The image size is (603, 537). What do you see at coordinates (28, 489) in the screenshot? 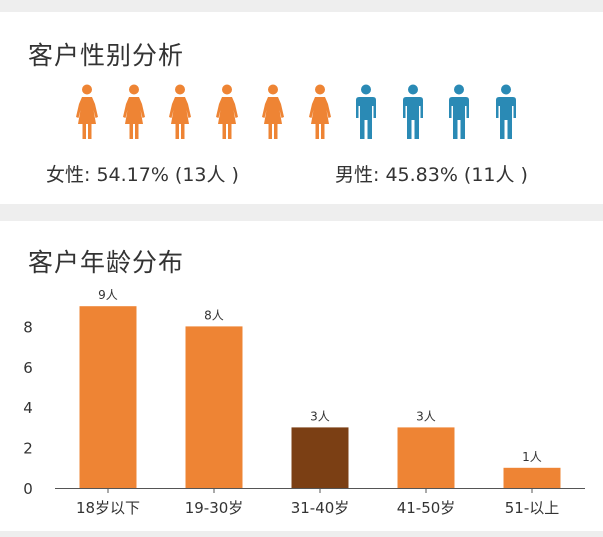
I see `y-tick-label: 0` at bounding box center [28, 489].